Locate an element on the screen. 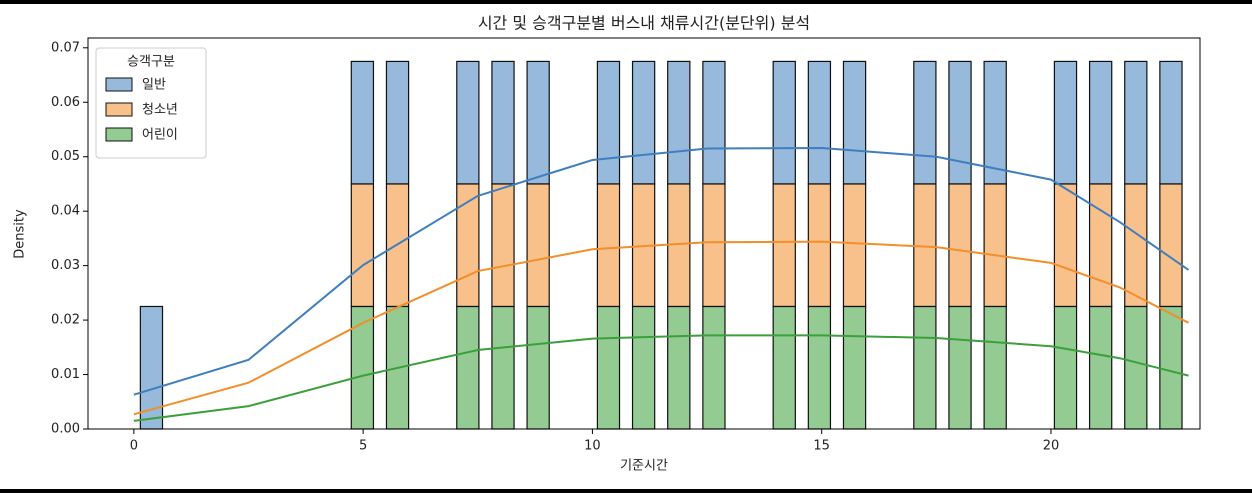 The width and height of the screenshot is (1252, 493). x-tick-label: 0 is located at coordinates (134, 446).